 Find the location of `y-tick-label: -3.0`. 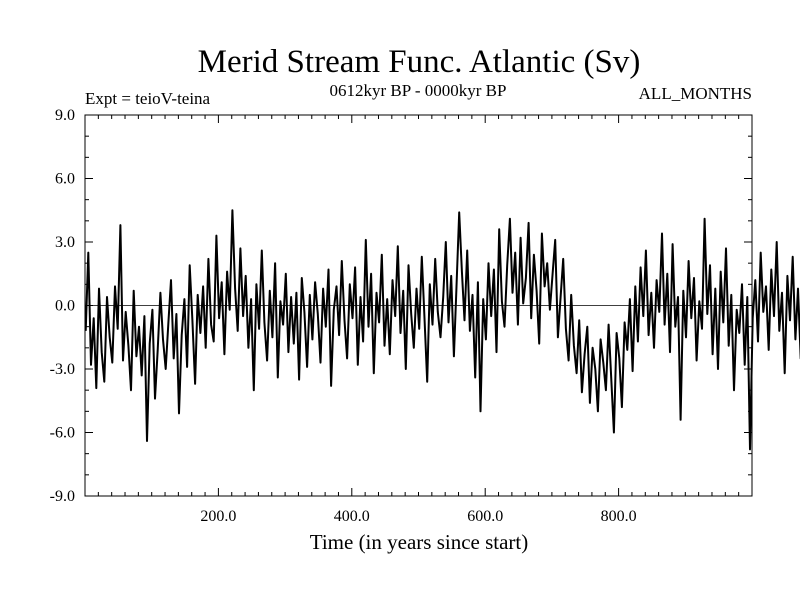

y-tick-label: -3.0 is located at coordinates (62, 369).